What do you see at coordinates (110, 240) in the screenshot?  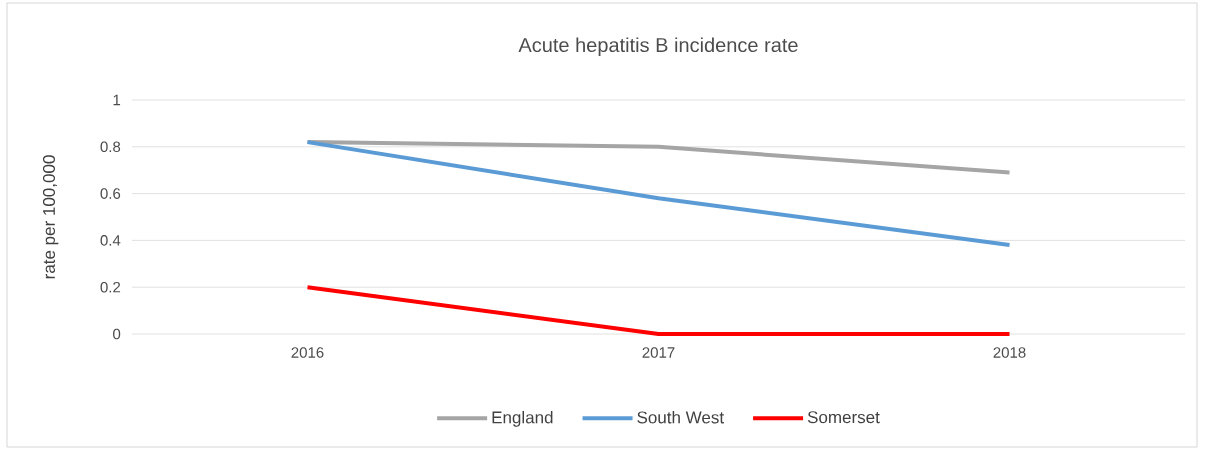 I see `y-tick-label: 0.4` at bounding box center [110, 240].